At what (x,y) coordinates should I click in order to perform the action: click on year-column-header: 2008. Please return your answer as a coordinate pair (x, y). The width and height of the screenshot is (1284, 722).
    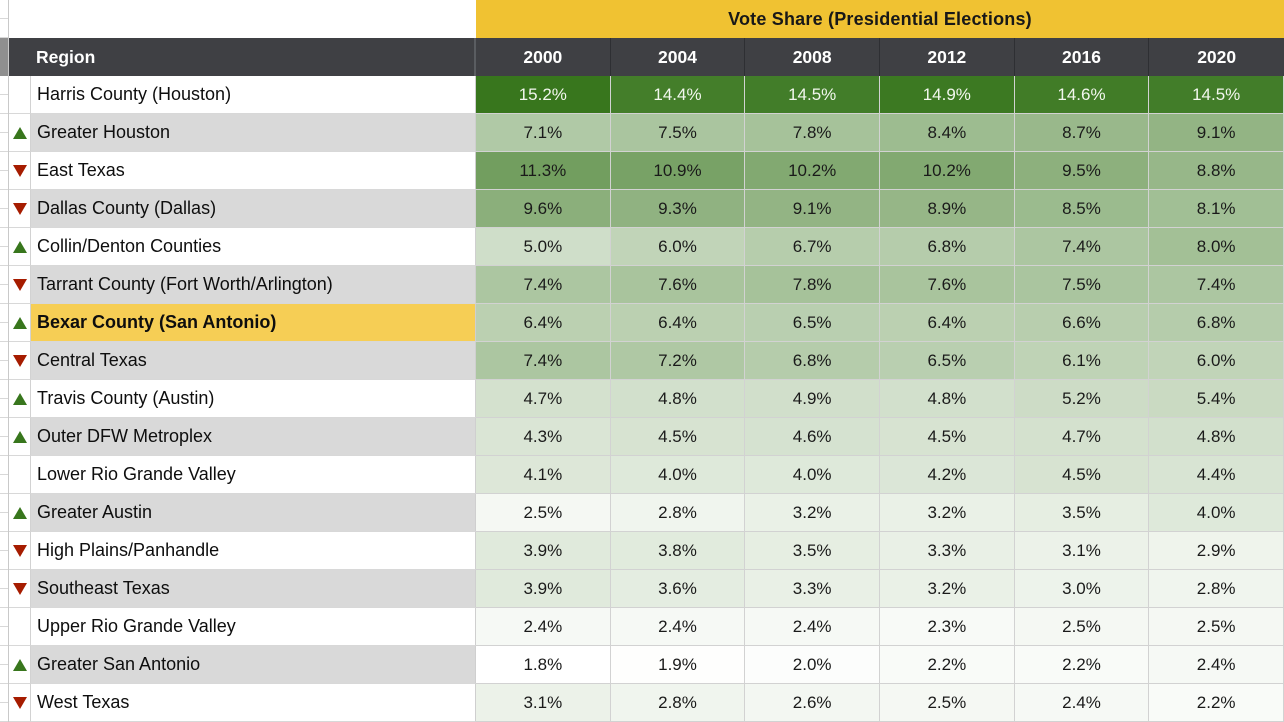
    Looking at the image, I should click on (812, 57).